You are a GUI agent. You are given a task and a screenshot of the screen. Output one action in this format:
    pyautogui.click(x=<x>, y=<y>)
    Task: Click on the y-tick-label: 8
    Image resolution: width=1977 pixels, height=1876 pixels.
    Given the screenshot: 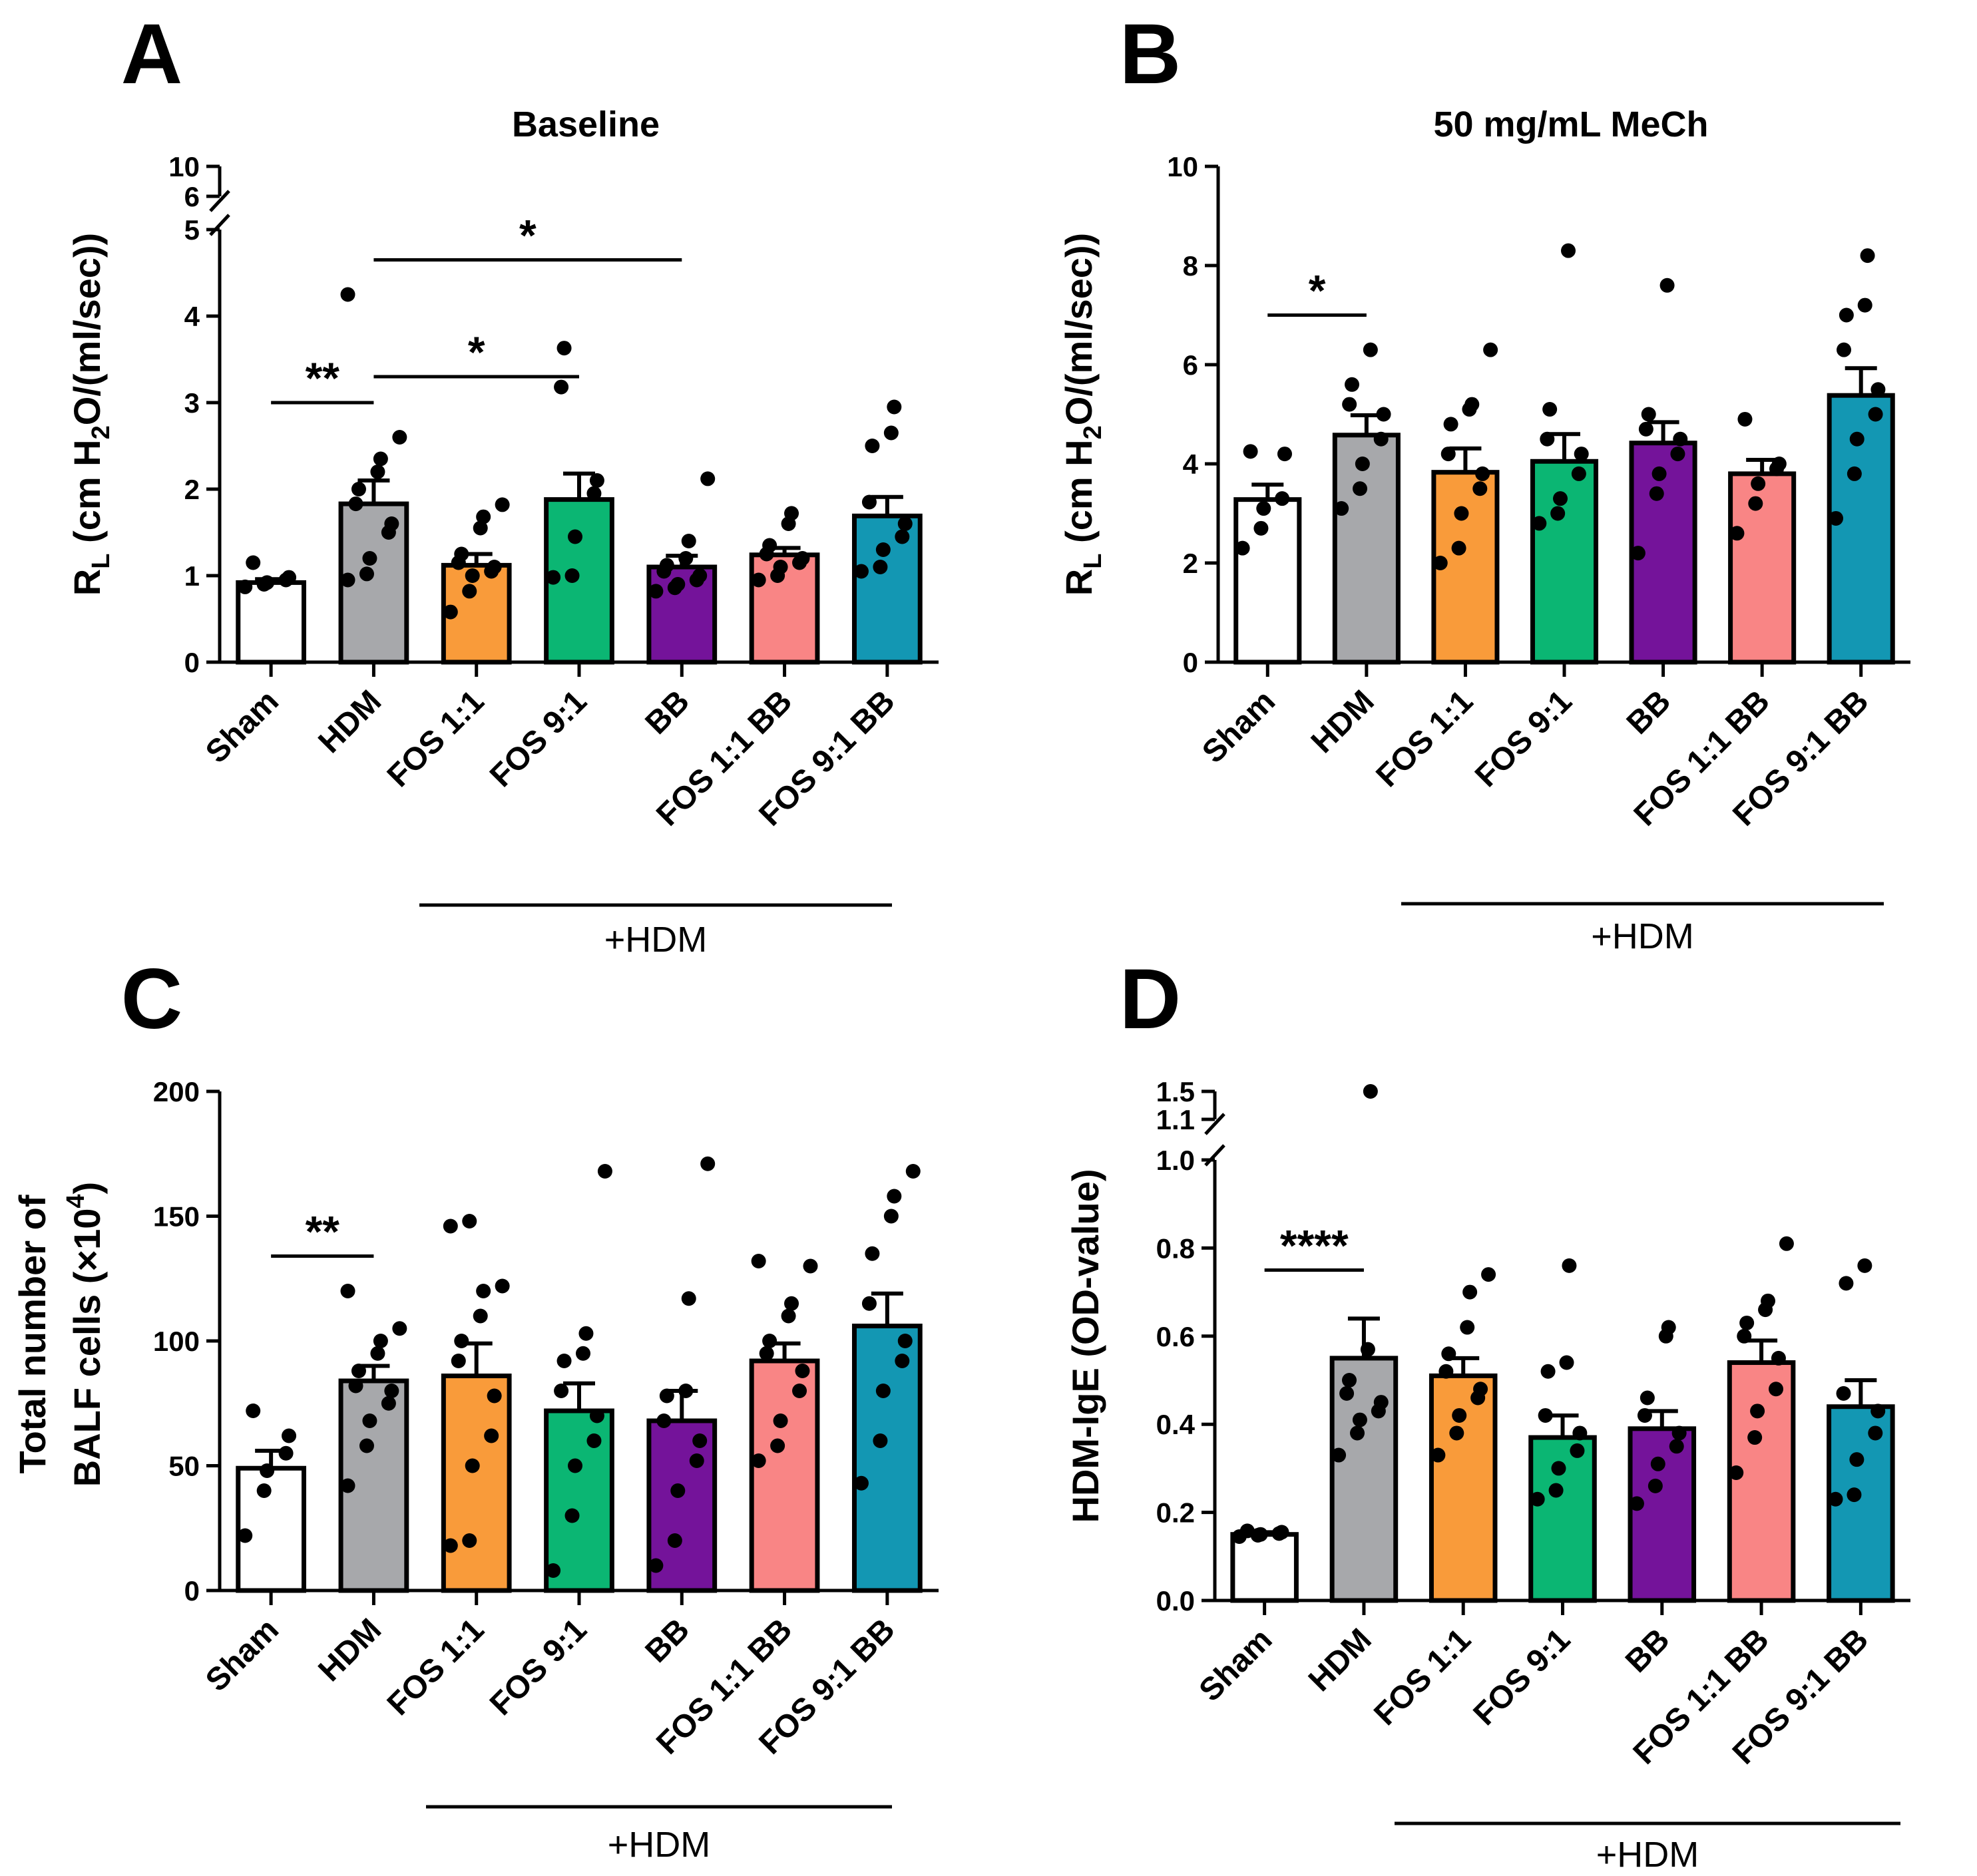 What is the action you would take?
    pyautogui.click(x=1190, y=265)
    